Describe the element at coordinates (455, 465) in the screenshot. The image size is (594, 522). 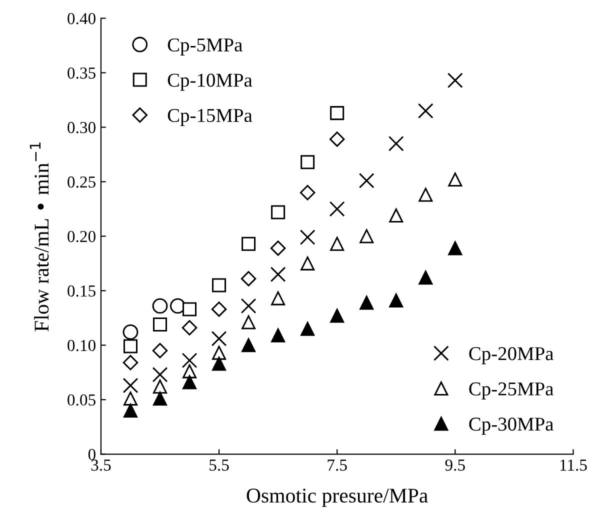
I see `x-tick-label: 9.5` at that location.